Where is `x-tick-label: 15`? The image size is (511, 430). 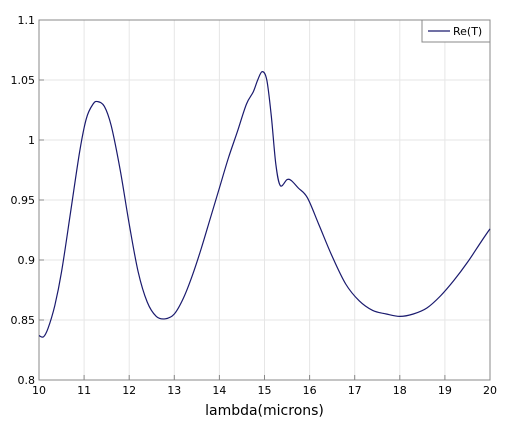
x-tick-label: 15 is located at coordinates (265, 390).